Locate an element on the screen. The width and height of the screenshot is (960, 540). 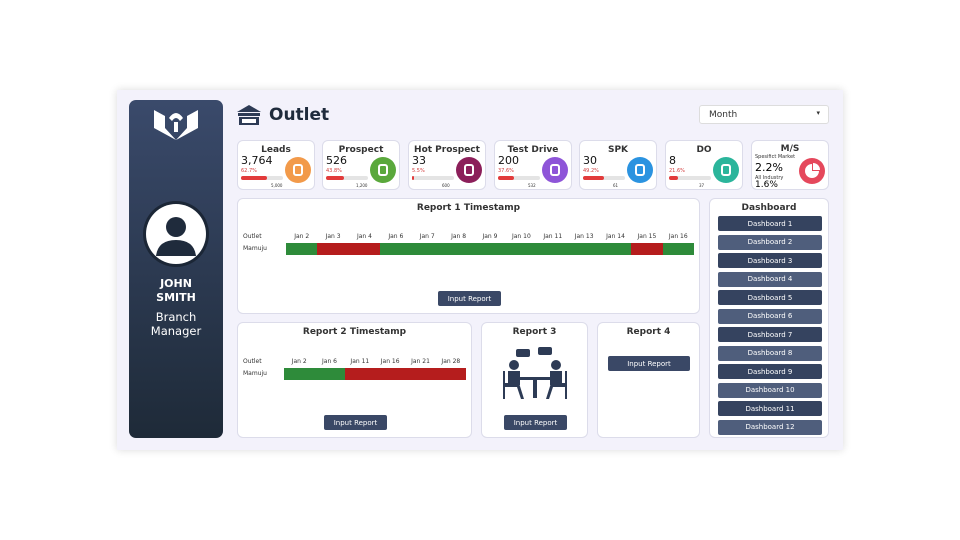
dashboard-button: Dashboard 10 is located at coordinates (770, 390).